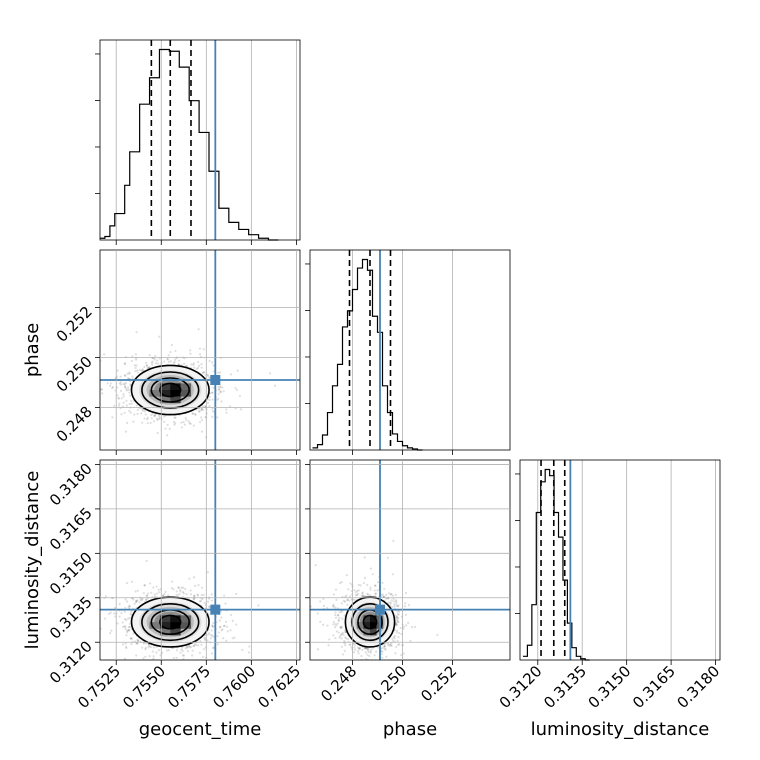 The width and height of the screenshot is (760, 760). I want to click on histogram-geocent_time, so click(189, 144).